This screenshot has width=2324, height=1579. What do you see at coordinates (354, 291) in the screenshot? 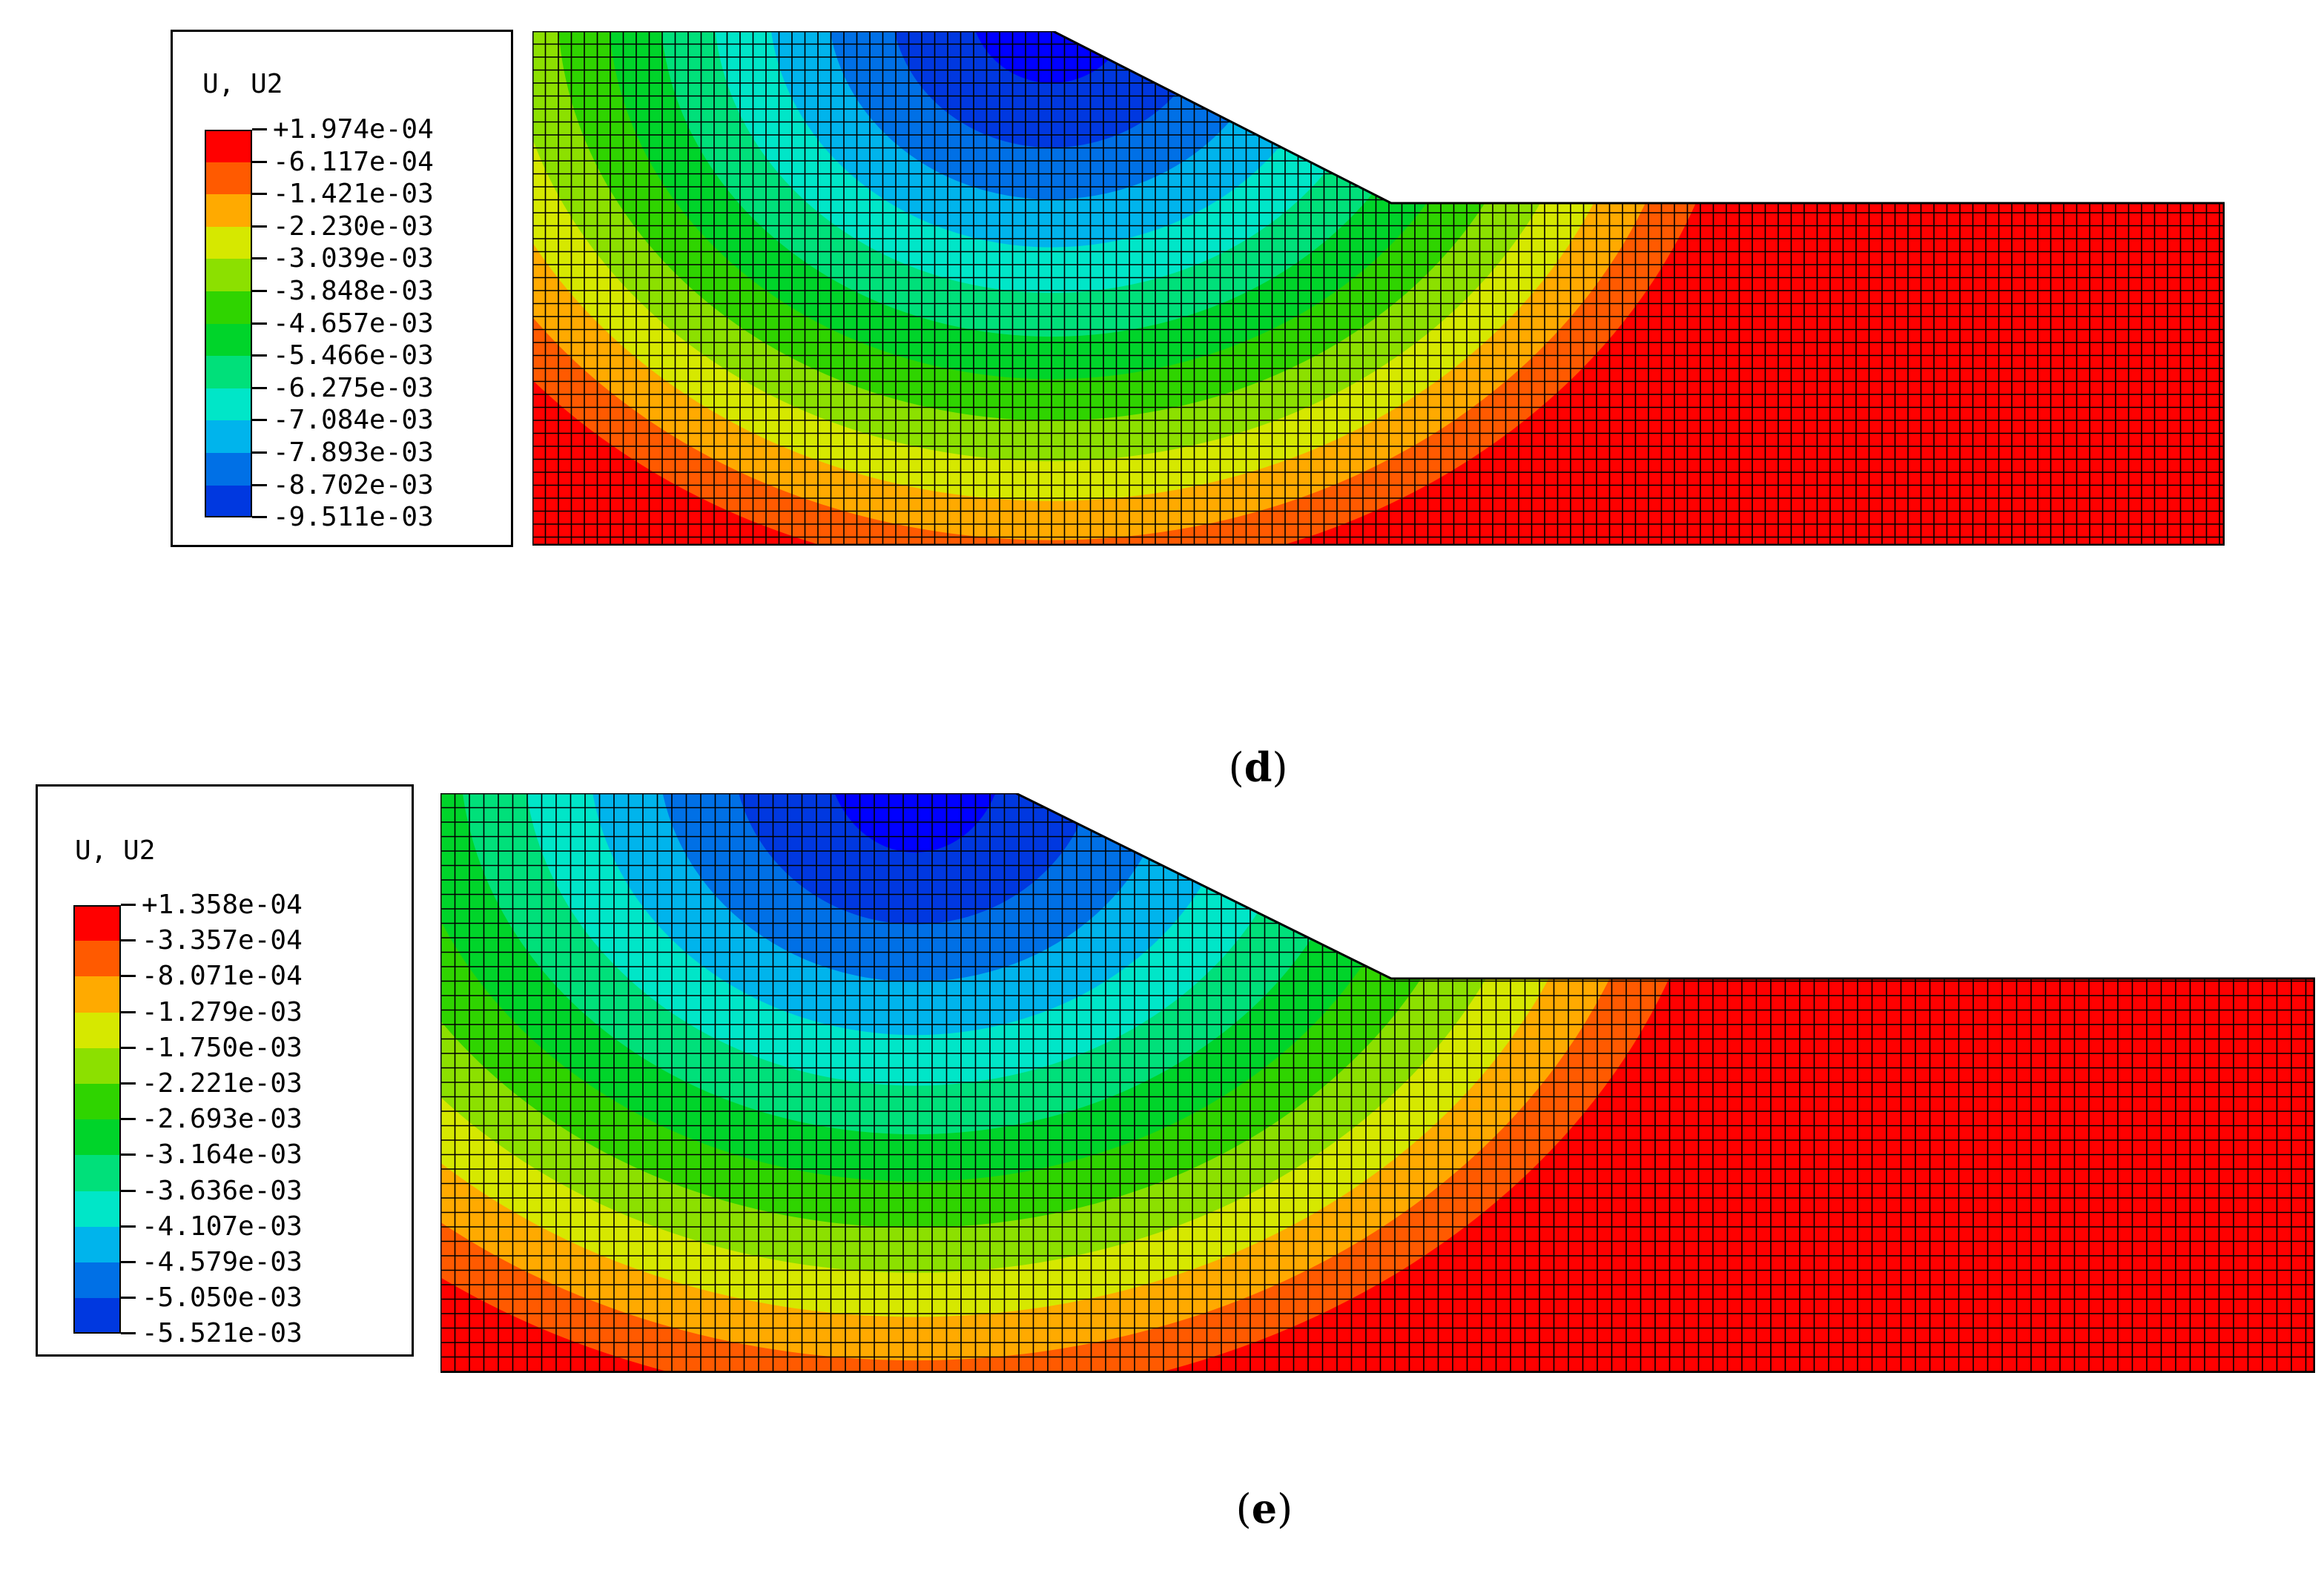
I see `legend-label: -3.848e-03` at bounding box center [354, 291].